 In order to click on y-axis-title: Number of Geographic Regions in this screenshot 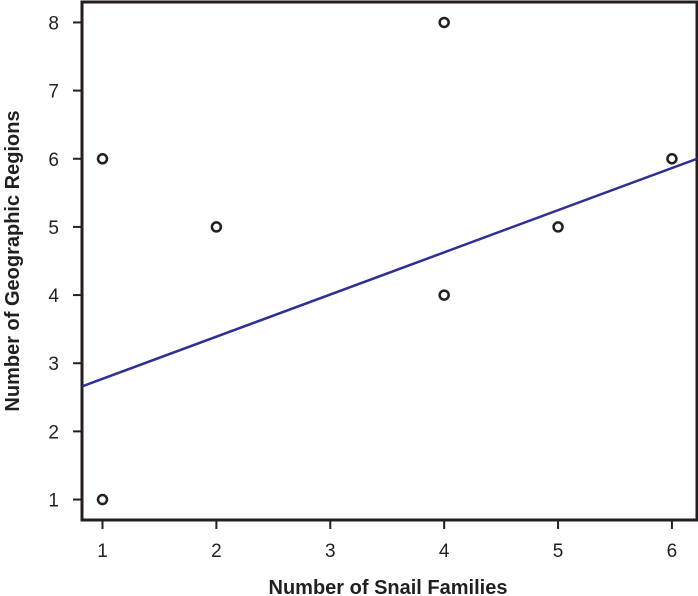, I will do `click(13, 260)`.